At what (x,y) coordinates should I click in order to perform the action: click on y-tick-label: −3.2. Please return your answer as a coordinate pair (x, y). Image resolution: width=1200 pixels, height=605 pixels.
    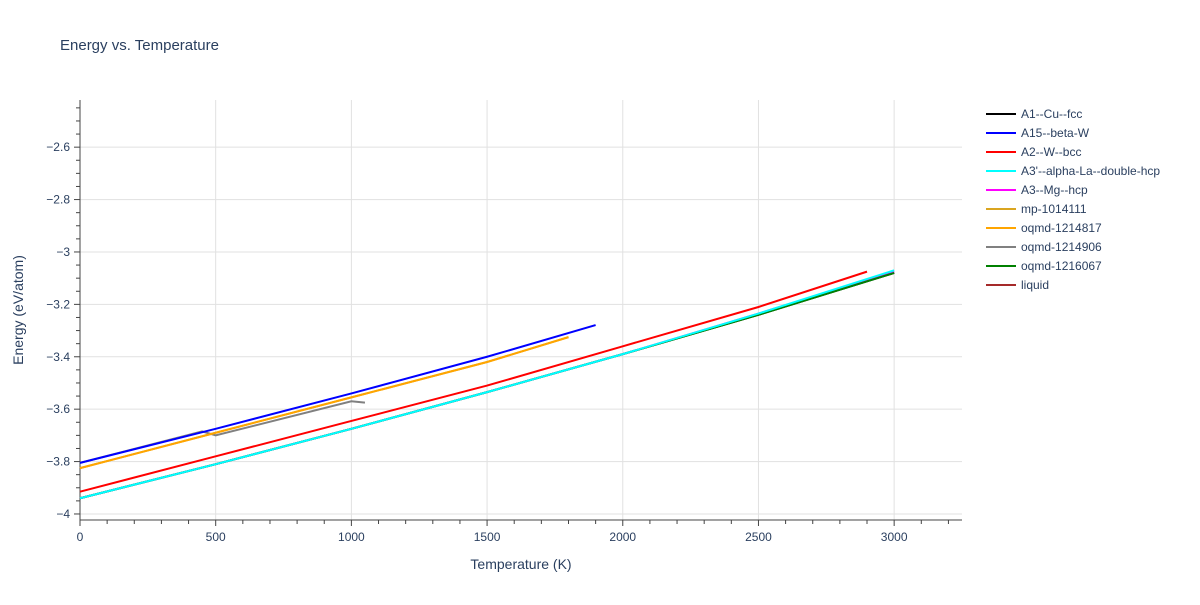
    Looking at the image, I should click on (58, 304).